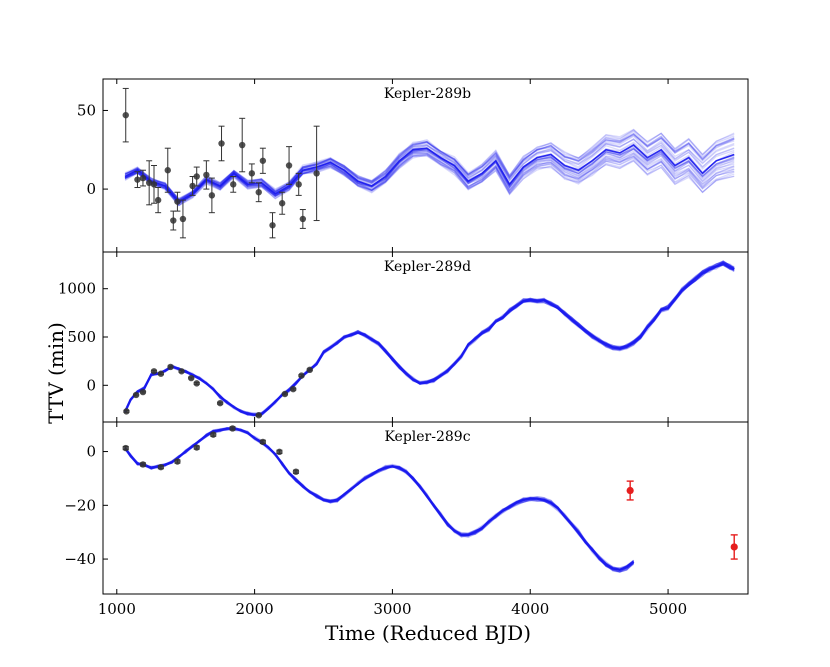 The height and width of the screenshot is (667, 830). Describe the element at coordinates (427, 94) in the screenshot. I see `panel-title: Kepler-289b` at that location.